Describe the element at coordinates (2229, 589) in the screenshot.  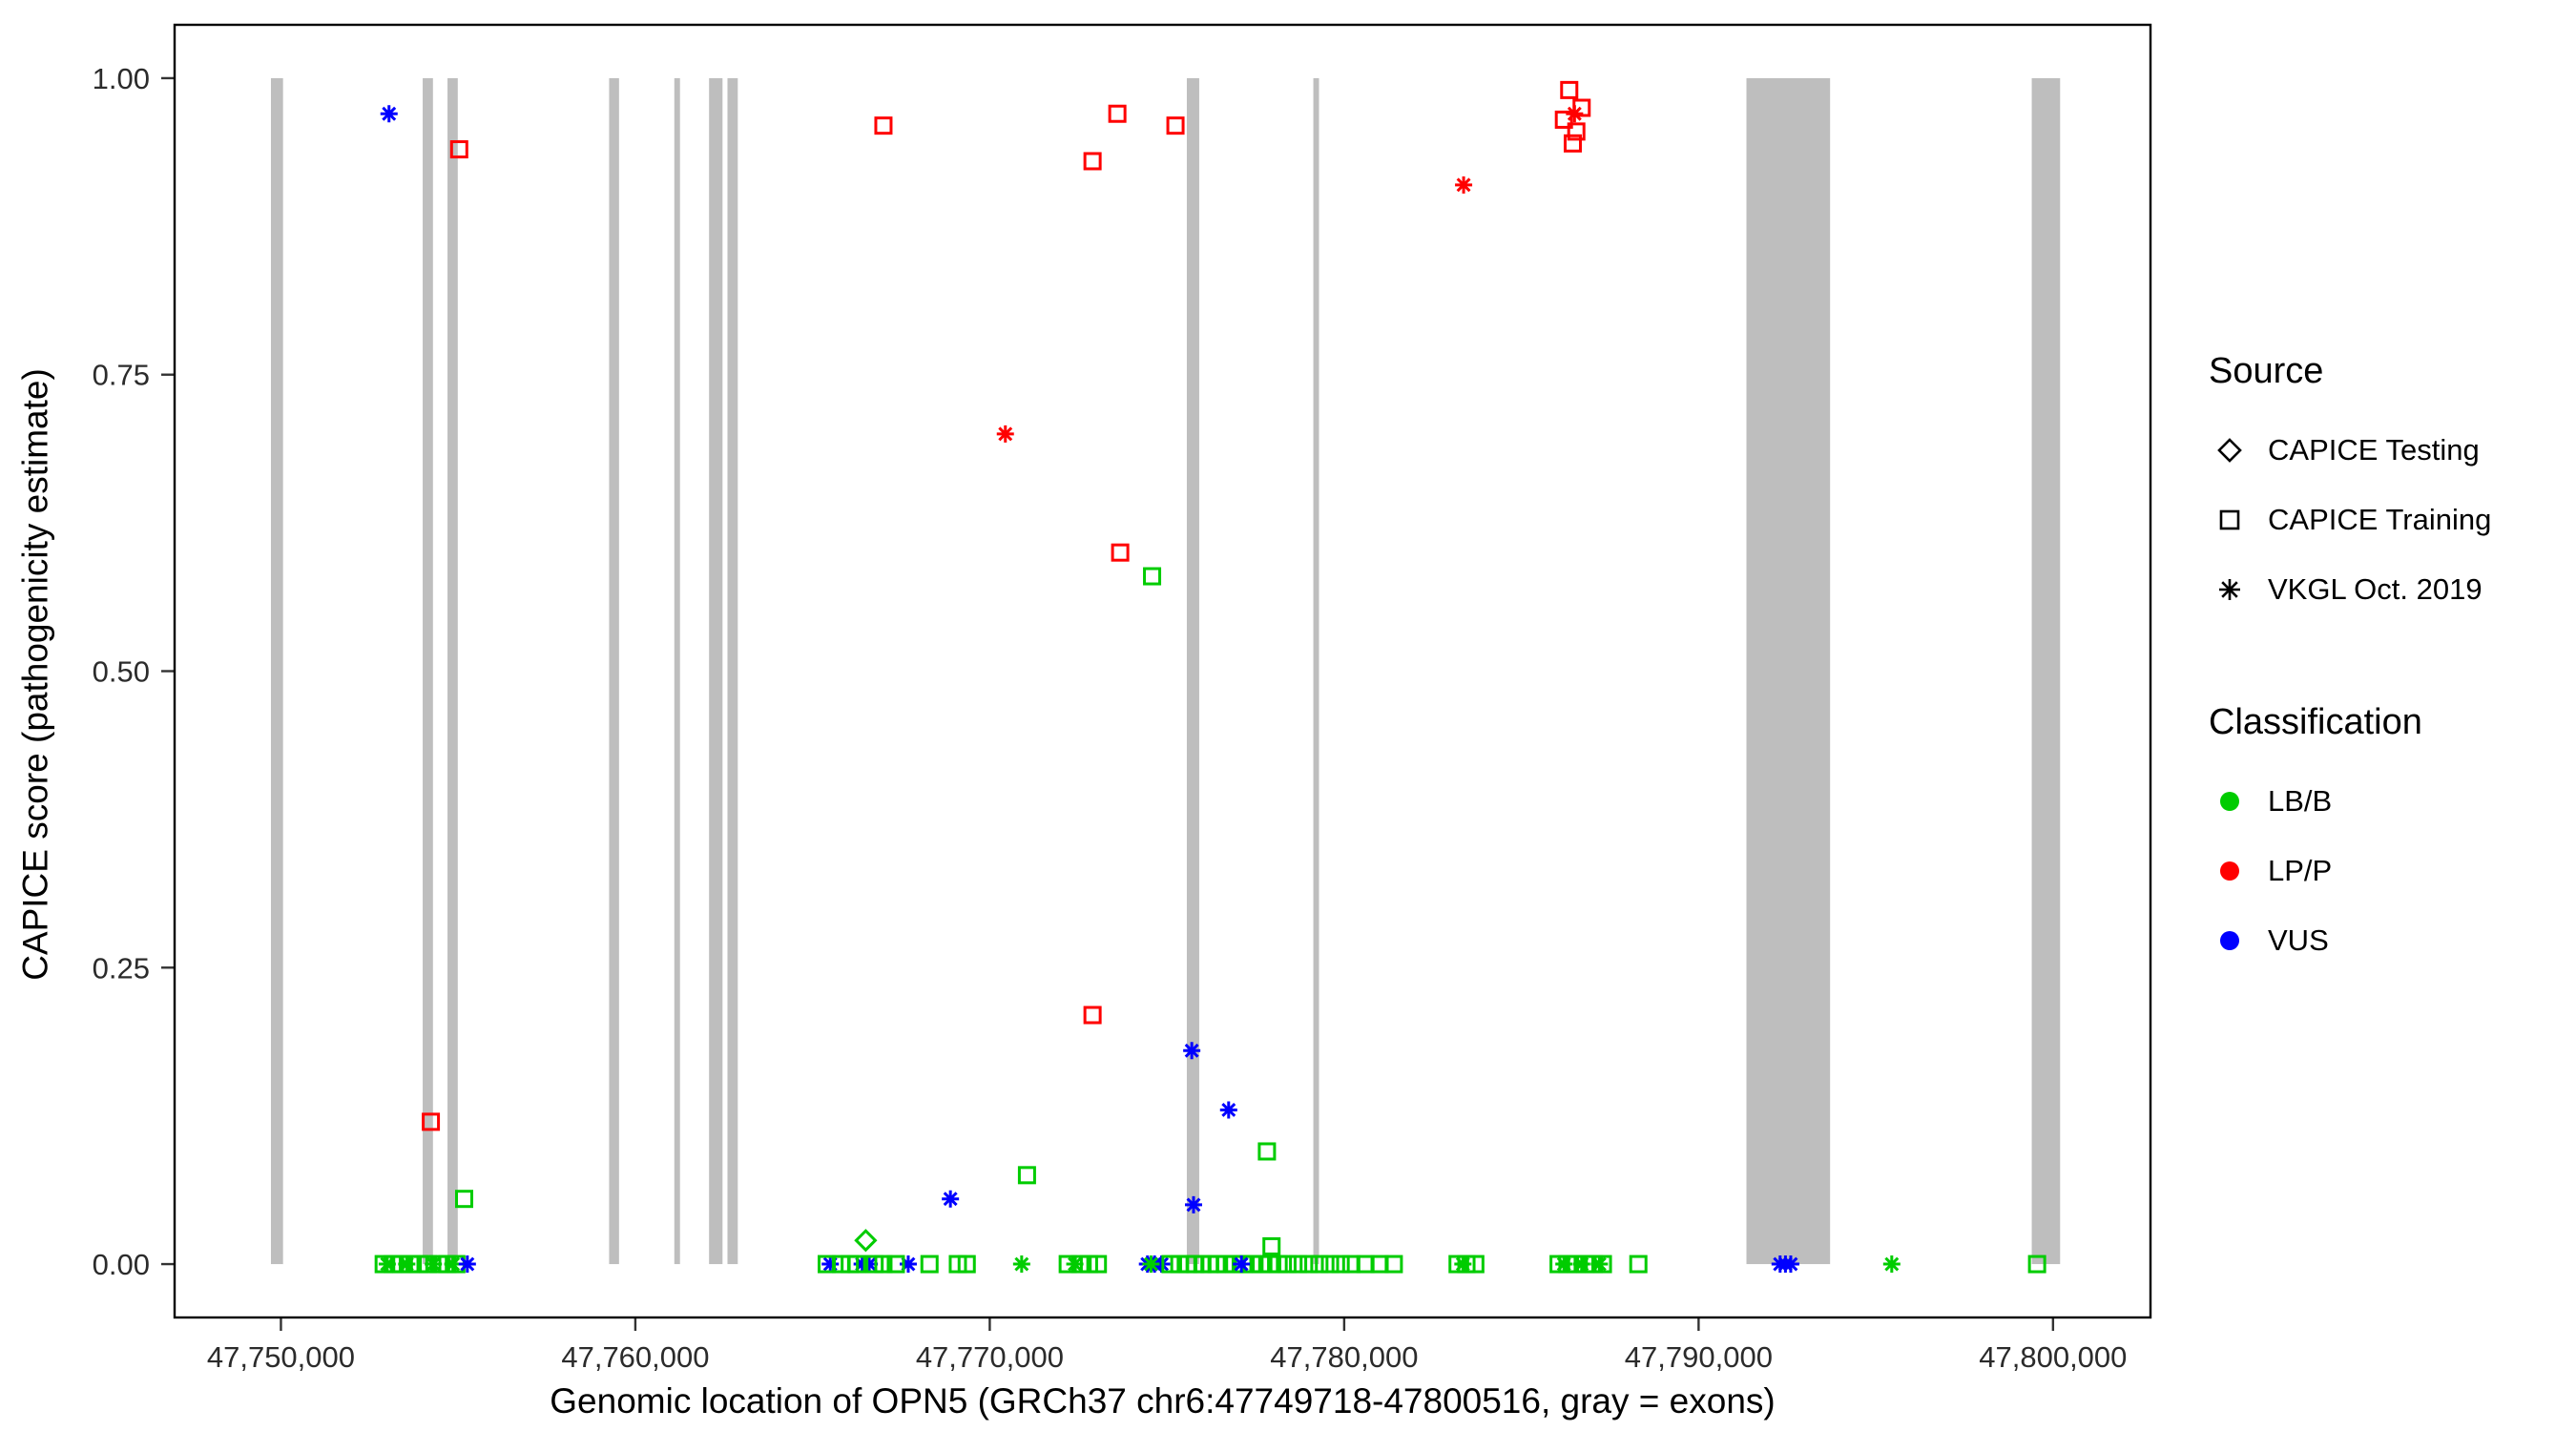
I see `asterisk-icon` at that location.